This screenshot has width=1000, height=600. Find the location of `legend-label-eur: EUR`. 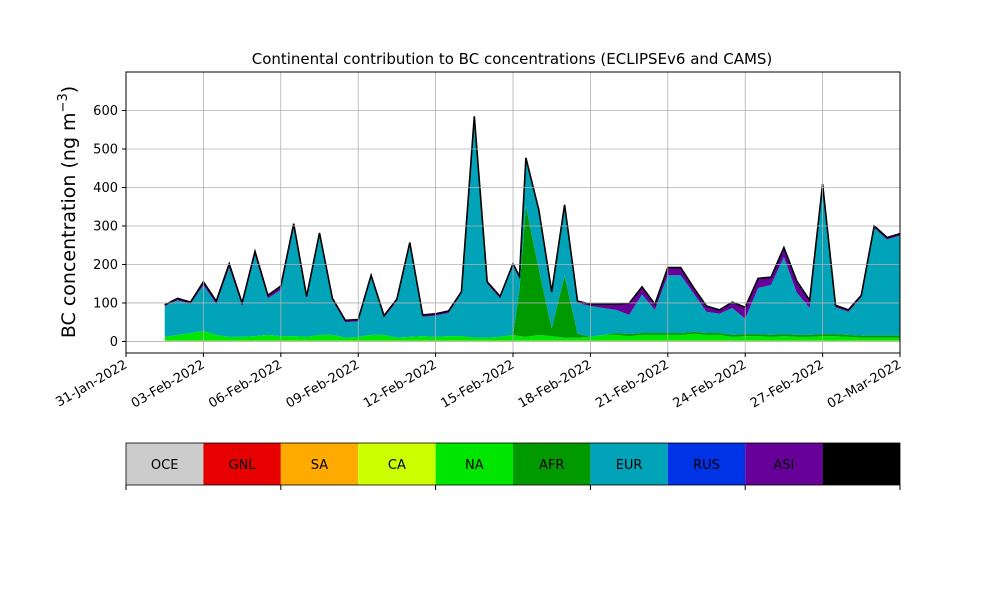

legend-label-eur: EUR is located at coordinates (629, 465).